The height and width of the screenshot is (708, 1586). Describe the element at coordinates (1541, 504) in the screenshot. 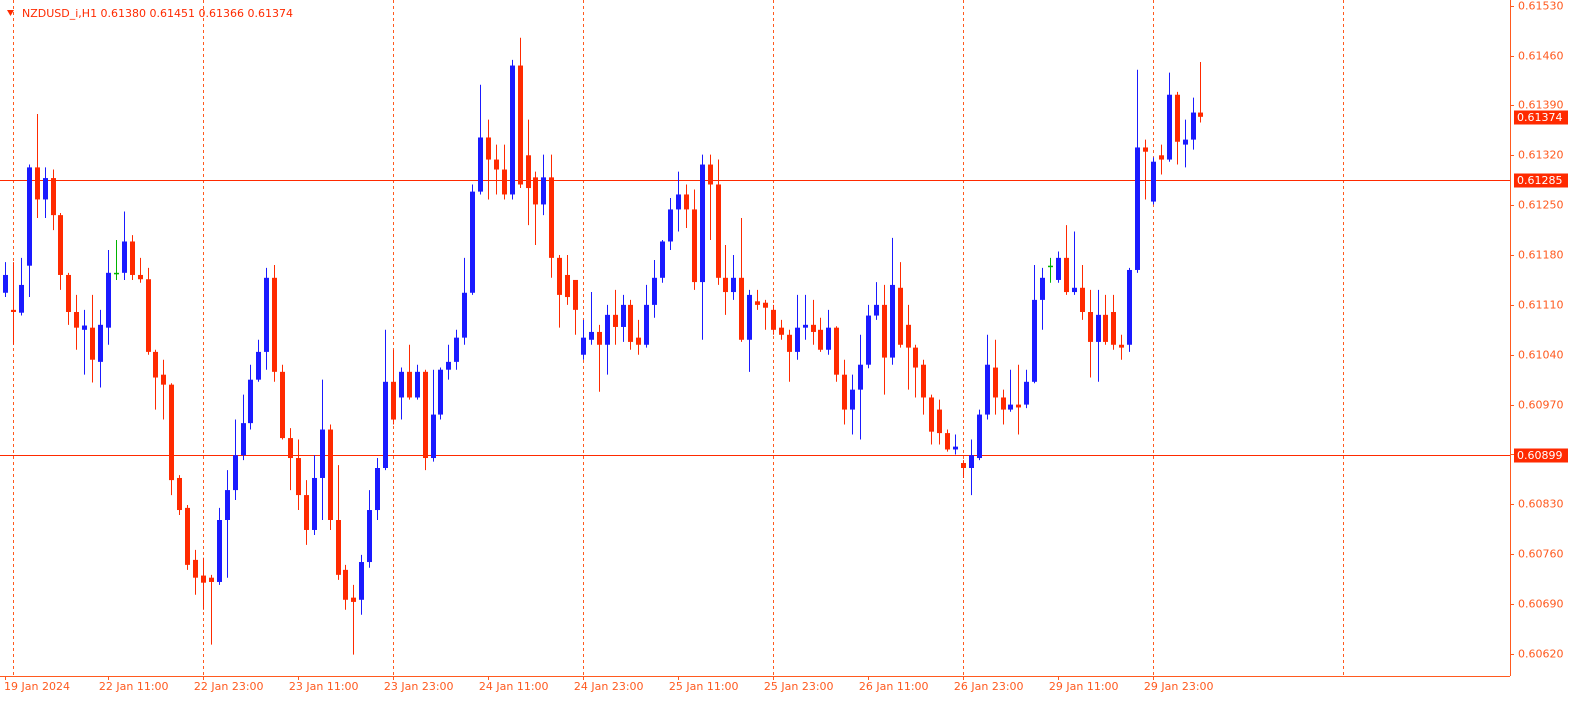

I see `y-tick-label: 0.60830` at that location.